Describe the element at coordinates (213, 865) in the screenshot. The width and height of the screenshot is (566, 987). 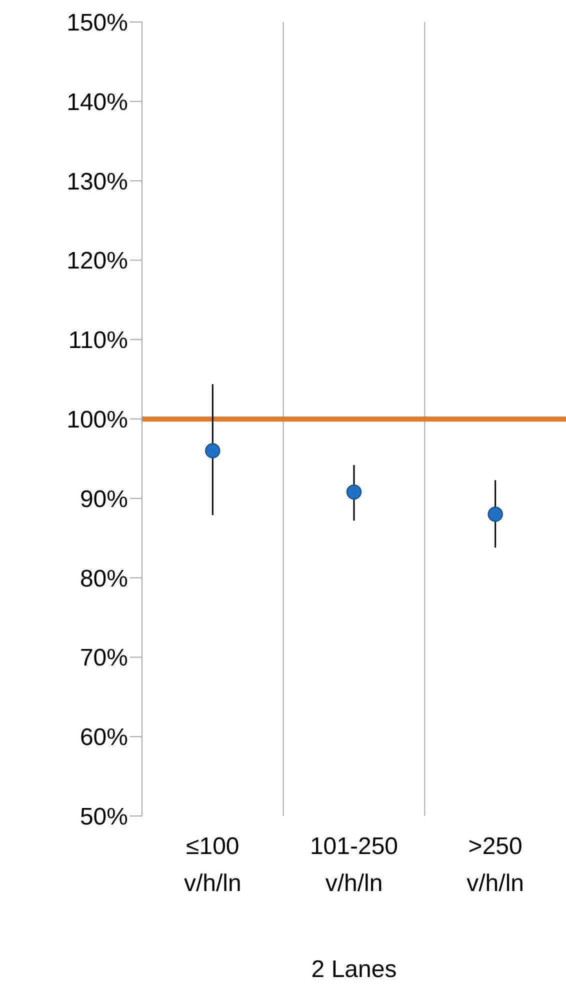
I see `x-tick-label: ≤100 v/h/ln` at that location.